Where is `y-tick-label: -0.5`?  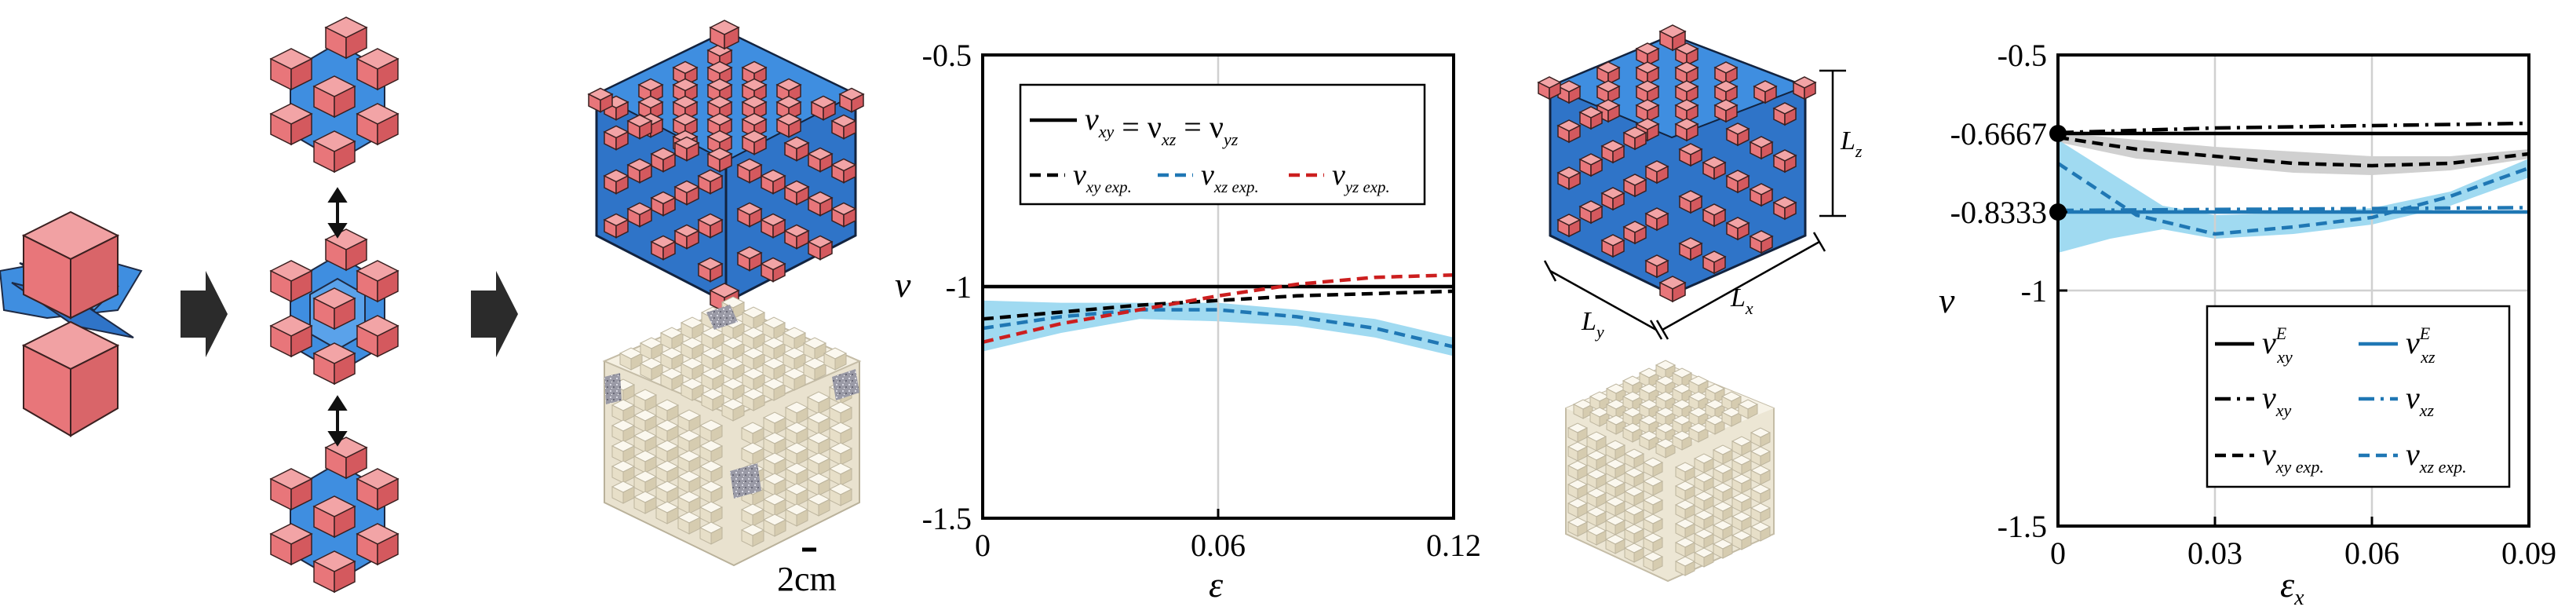
y-tick-label: -0.5 is located at coordinates (2022, 55).